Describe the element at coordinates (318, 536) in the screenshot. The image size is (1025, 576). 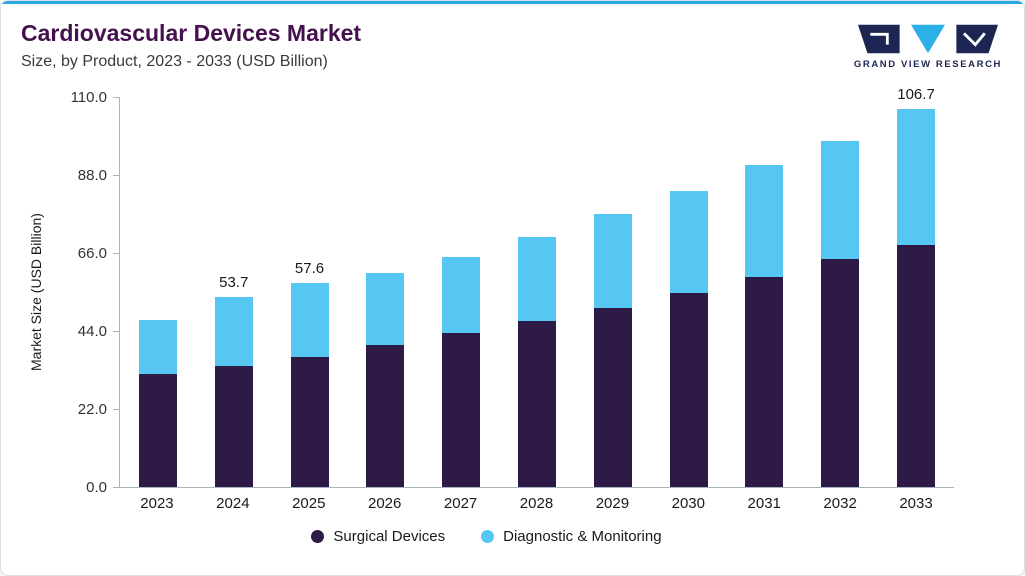
I see `legend-swatch-surgical-devices-icon` at that location.